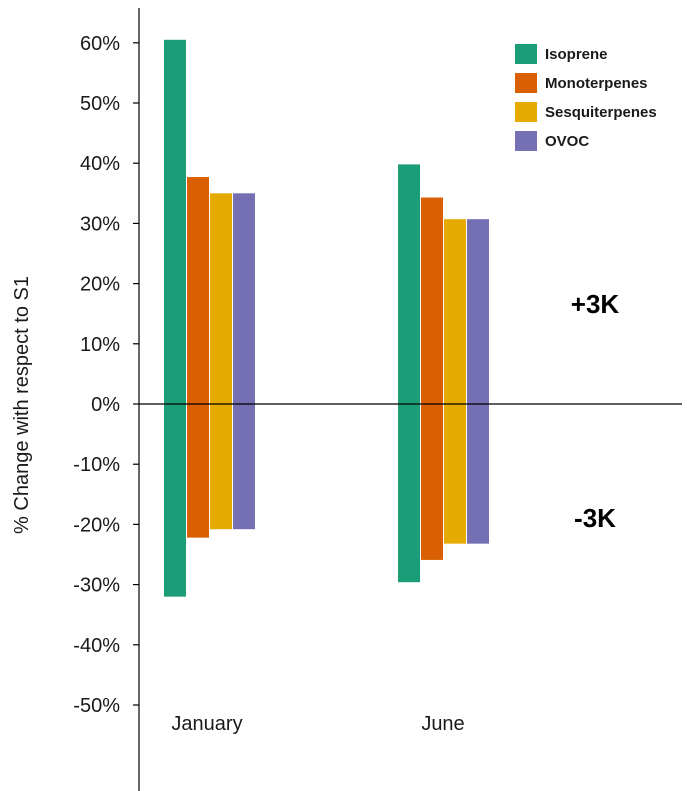 This screenshot has height=791, width=687. Describe the element at coordinates (244, 467) in the screenshot. I see `bar-ovoc-january-minus3k` at that location.